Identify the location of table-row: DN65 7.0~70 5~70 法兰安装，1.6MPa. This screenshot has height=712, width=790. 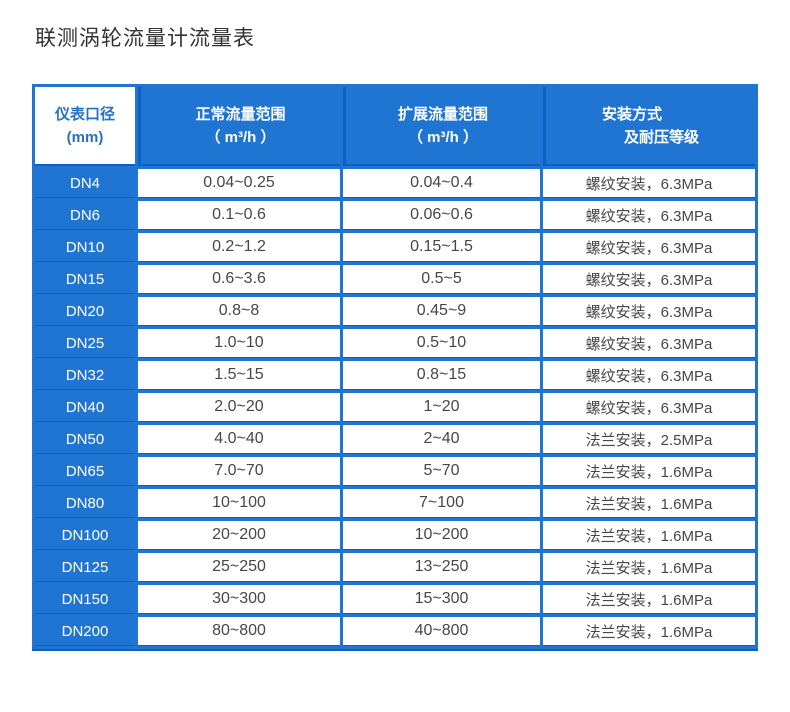
(395, 471).